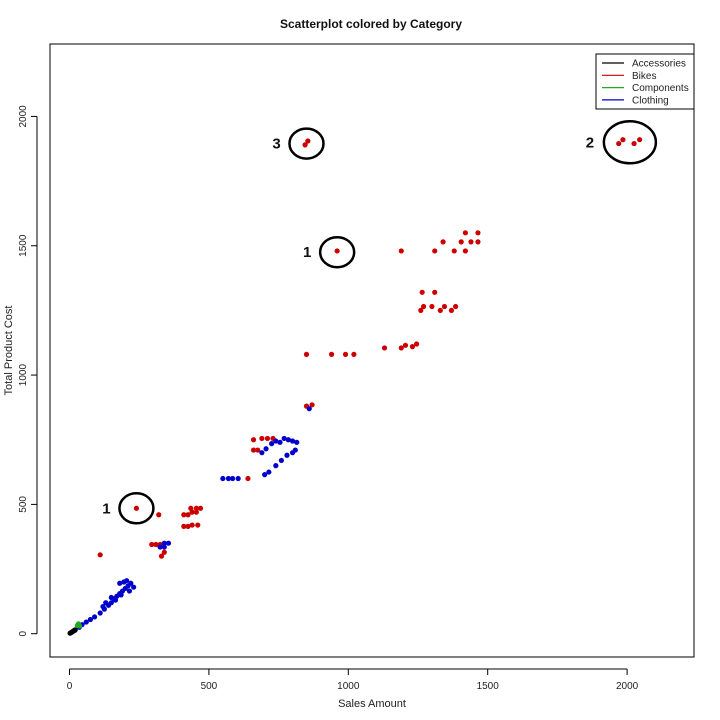 The image size is (720, 720). What do you see at coordinates (372, 704) in the screenshot?
I see `x-axis-title: Sales Amount` at bounding box center [372, 704].